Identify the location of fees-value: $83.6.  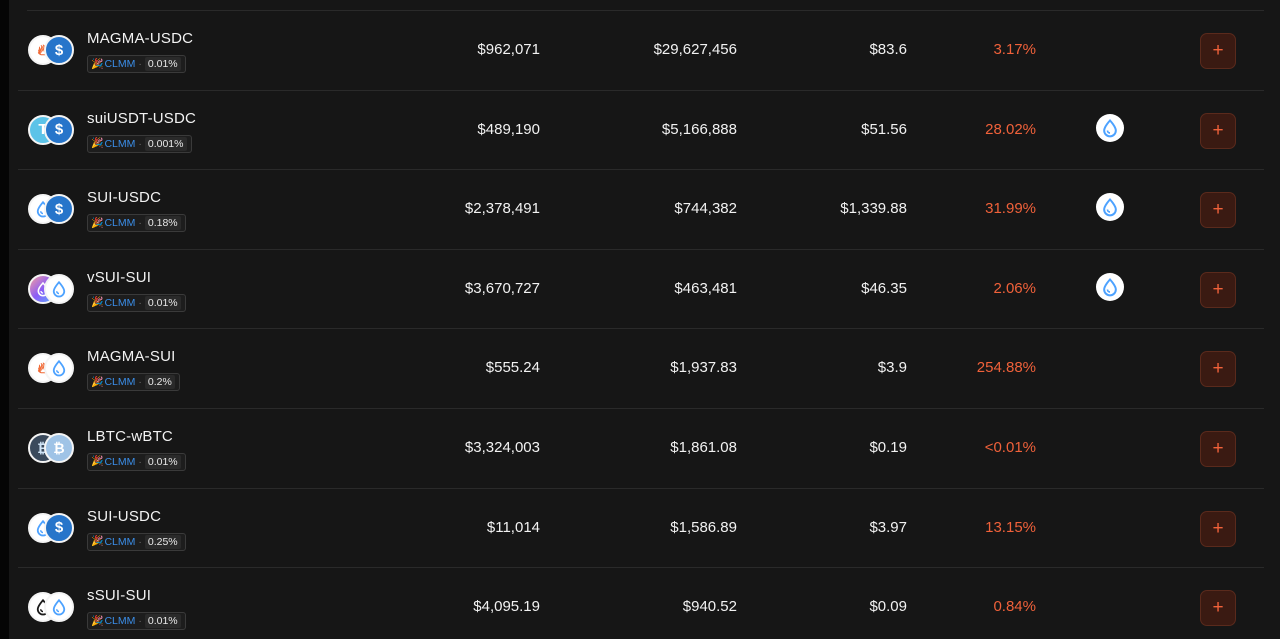
(888, 49).